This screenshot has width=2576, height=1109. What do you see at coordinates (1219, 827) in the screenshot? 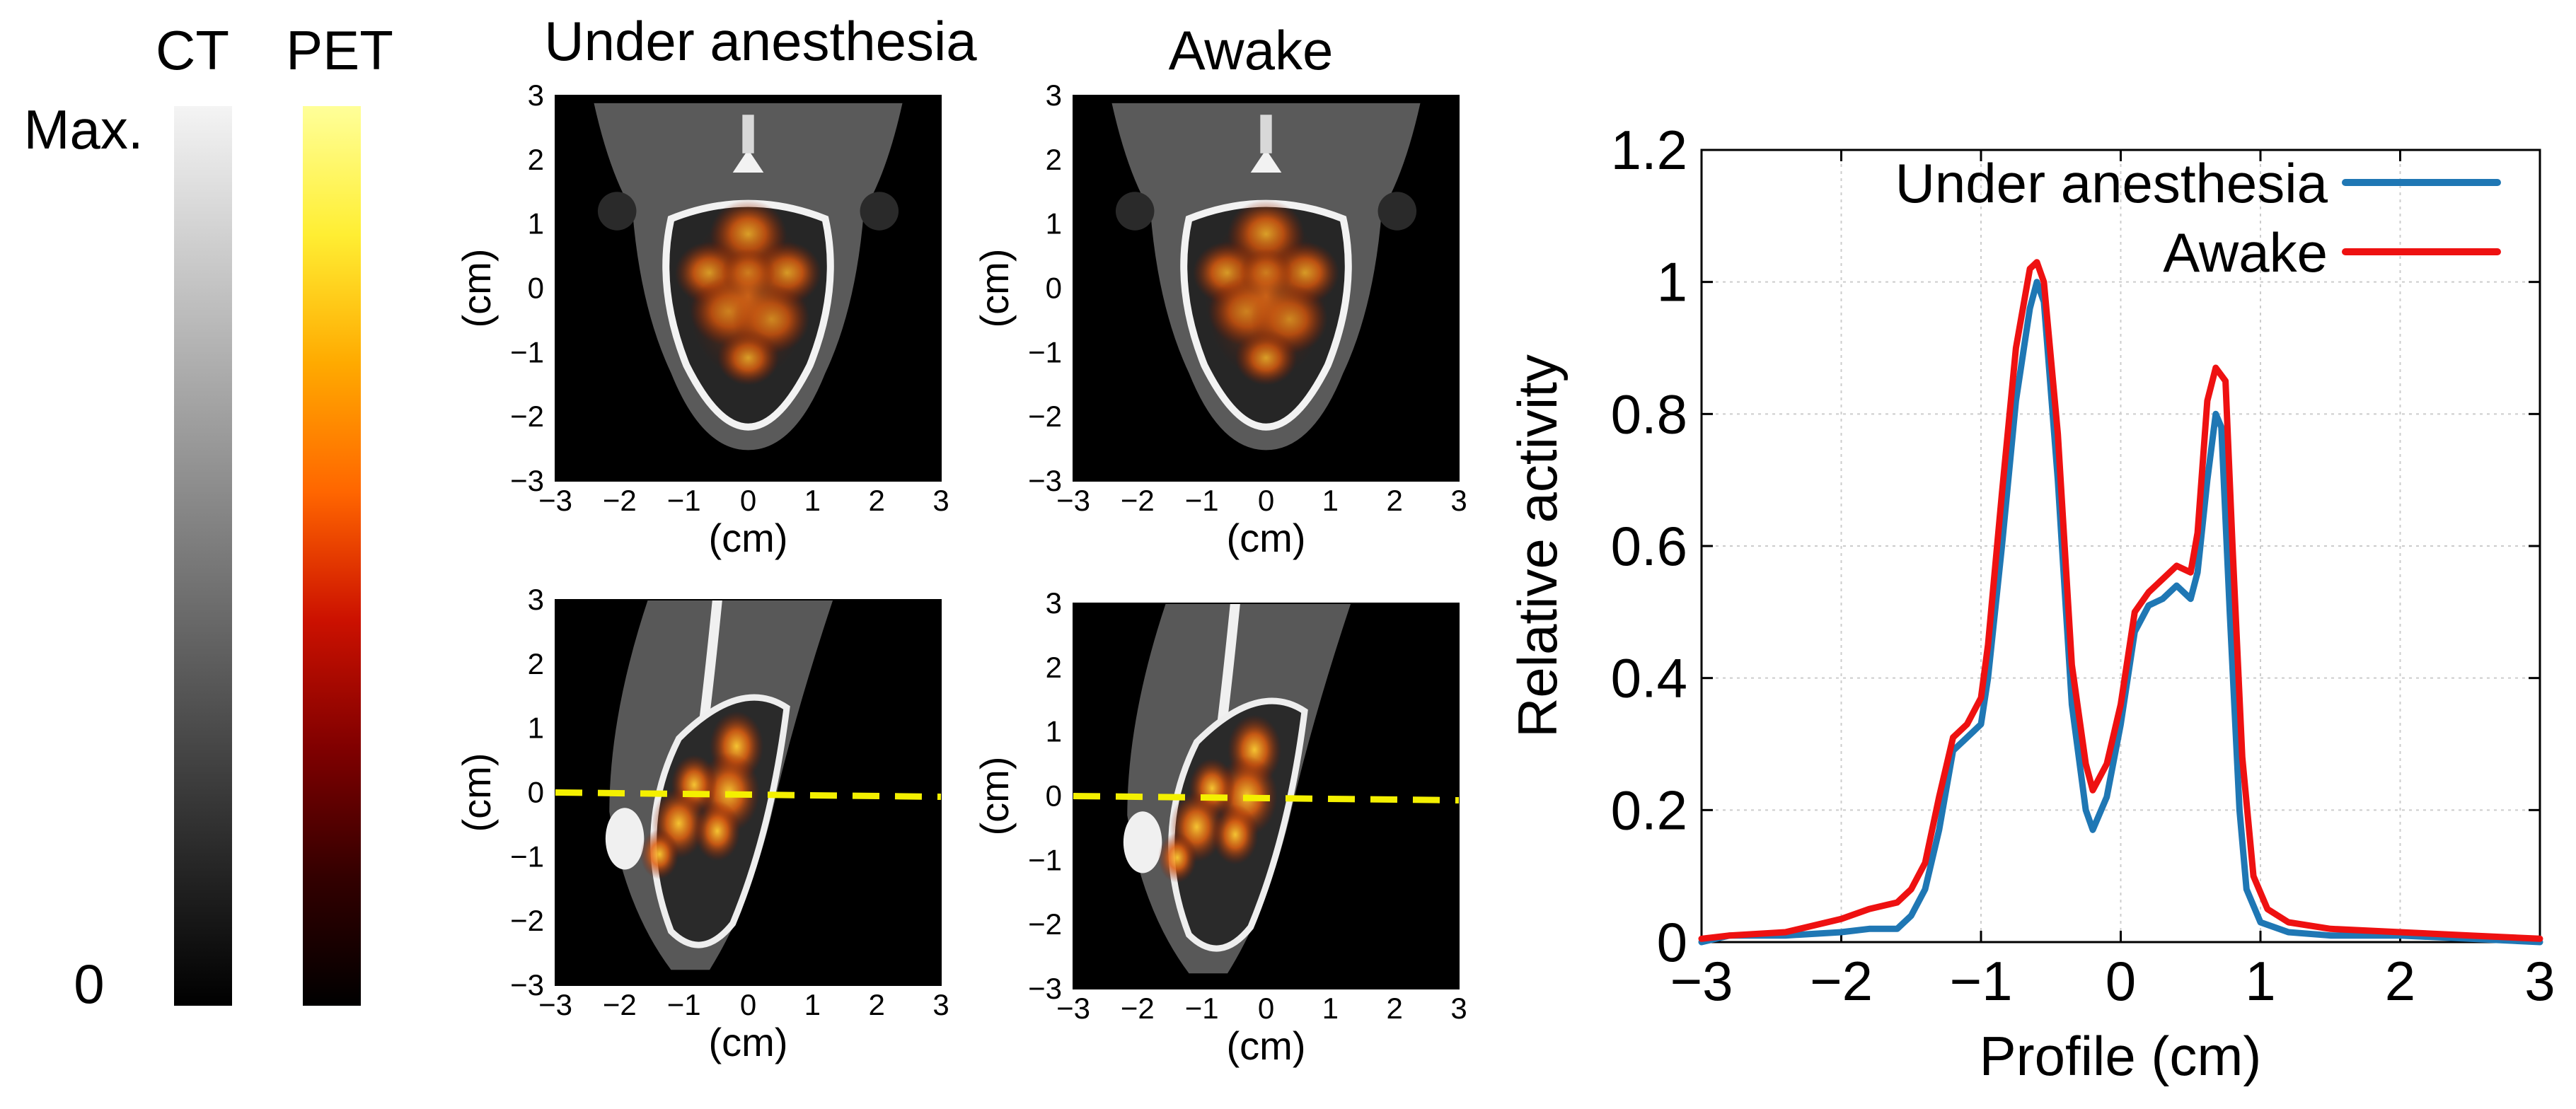
I see `panel-sagittal-awake: −3−3 −2 −2 −1 −1 0 0 1 1 2 2 3 3 (cm) (cm)` at bounding box center [1219, 827].